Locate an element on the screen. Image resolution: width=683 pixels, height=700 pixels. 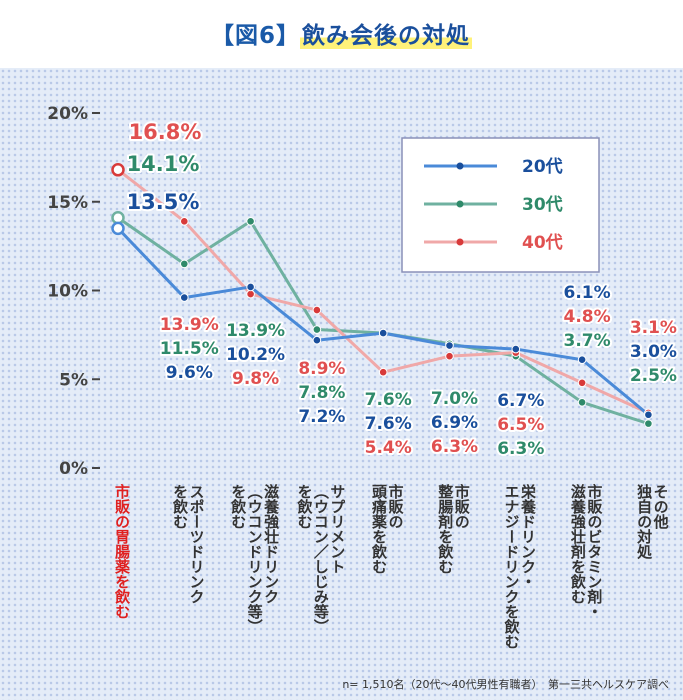
x-category-label: その他 is located at coordinates (661, 507).